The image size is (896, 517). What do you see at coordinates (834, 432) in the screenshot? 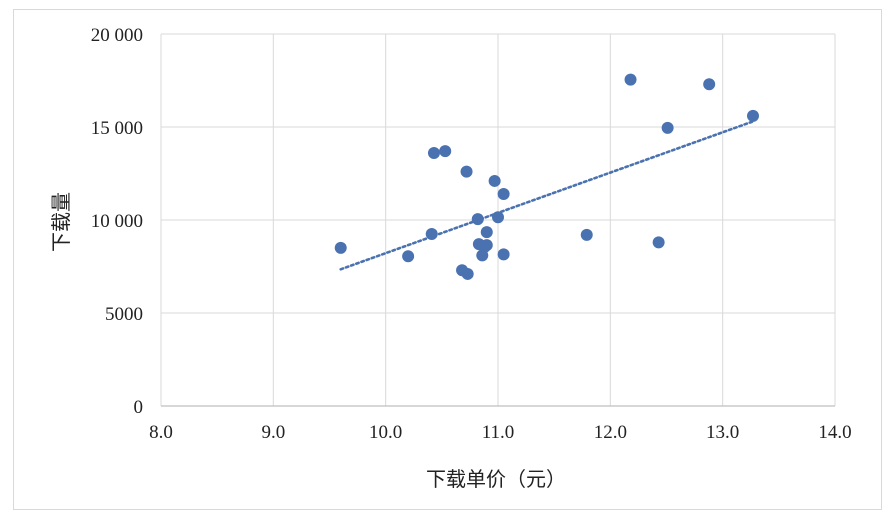
I see `x-tick-label: 14.0` at bounding box center [834, 432].